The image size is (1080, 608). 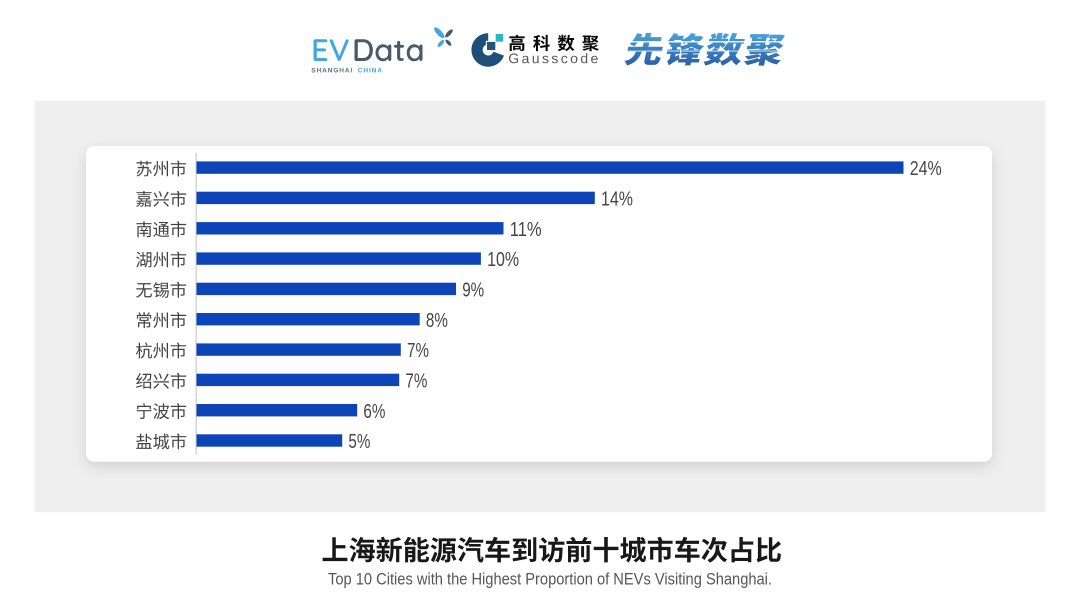 I want to click on svg-text: 8%, so click(x=437, y=321).